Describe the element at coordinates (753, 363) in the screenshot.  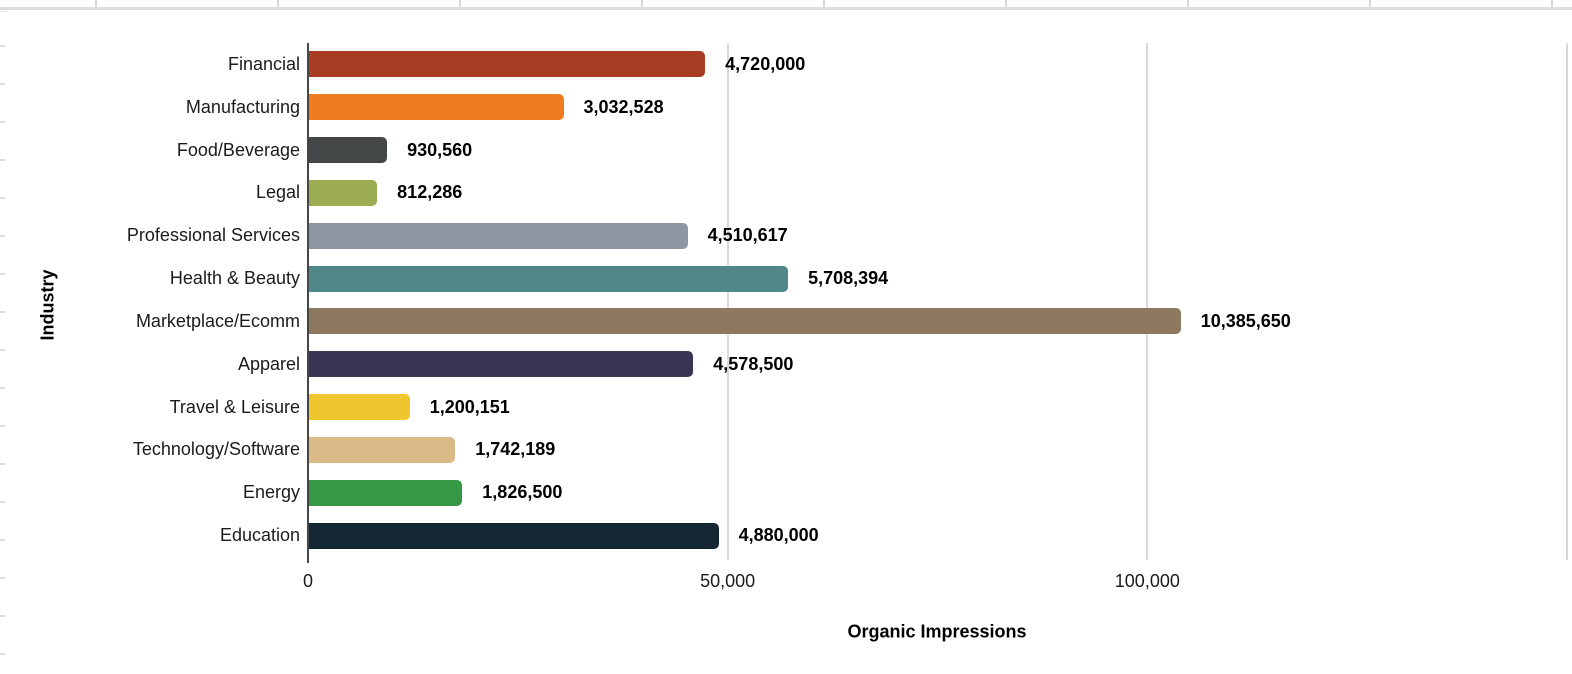
I see `value-label-apparel: 4,578,500` at that location.